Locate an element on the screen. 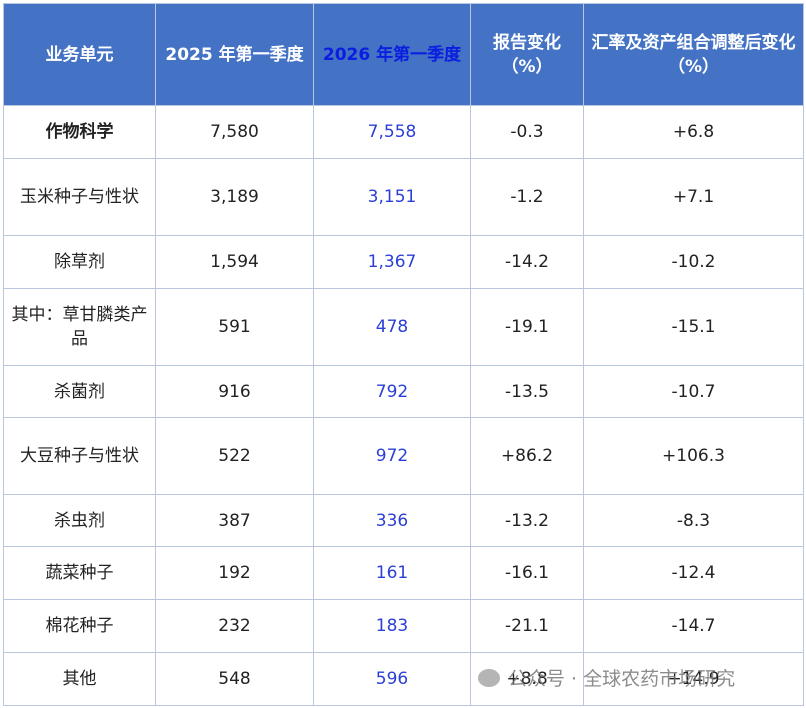 Image resolution: width=806 pixels, height=708 pixels. row-label: 杀虫剂 is located at coordinates (79, 520).